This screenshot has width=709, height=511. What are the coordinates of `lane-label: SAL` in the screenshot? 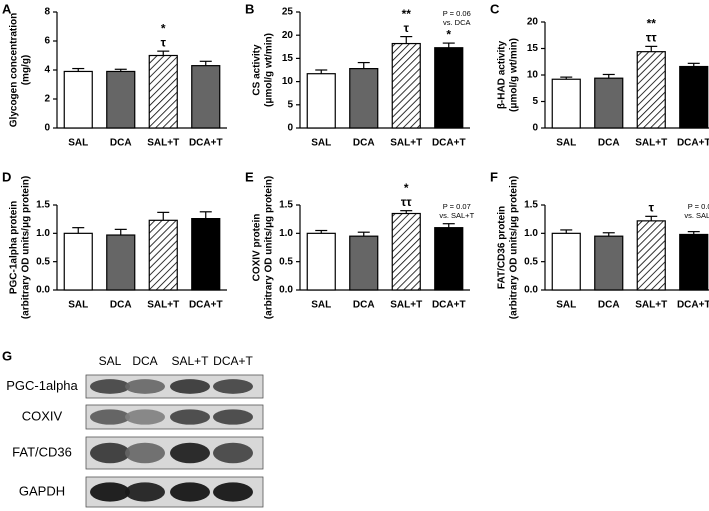 It's located at (110, 361).